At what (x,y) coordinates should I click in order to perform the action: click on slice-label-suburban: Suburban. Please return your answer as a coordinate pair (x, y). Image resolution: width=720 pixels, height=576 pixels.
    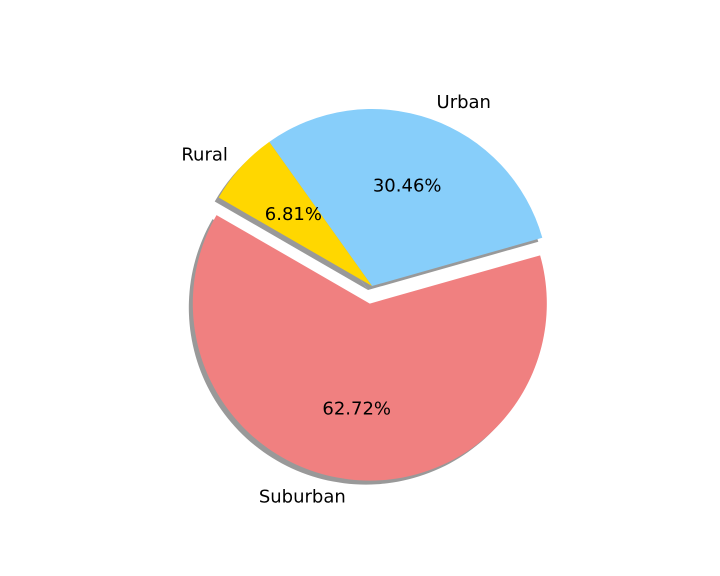
    Looking at the image, I should click on (302, 496).